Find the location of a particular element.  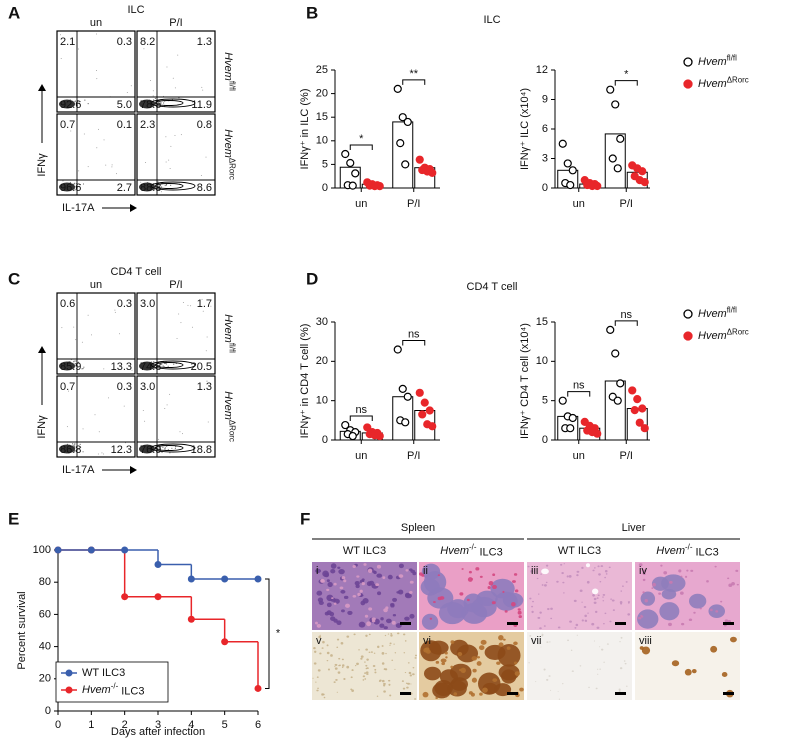

significance-bracket is located at coordinates (626, 83).